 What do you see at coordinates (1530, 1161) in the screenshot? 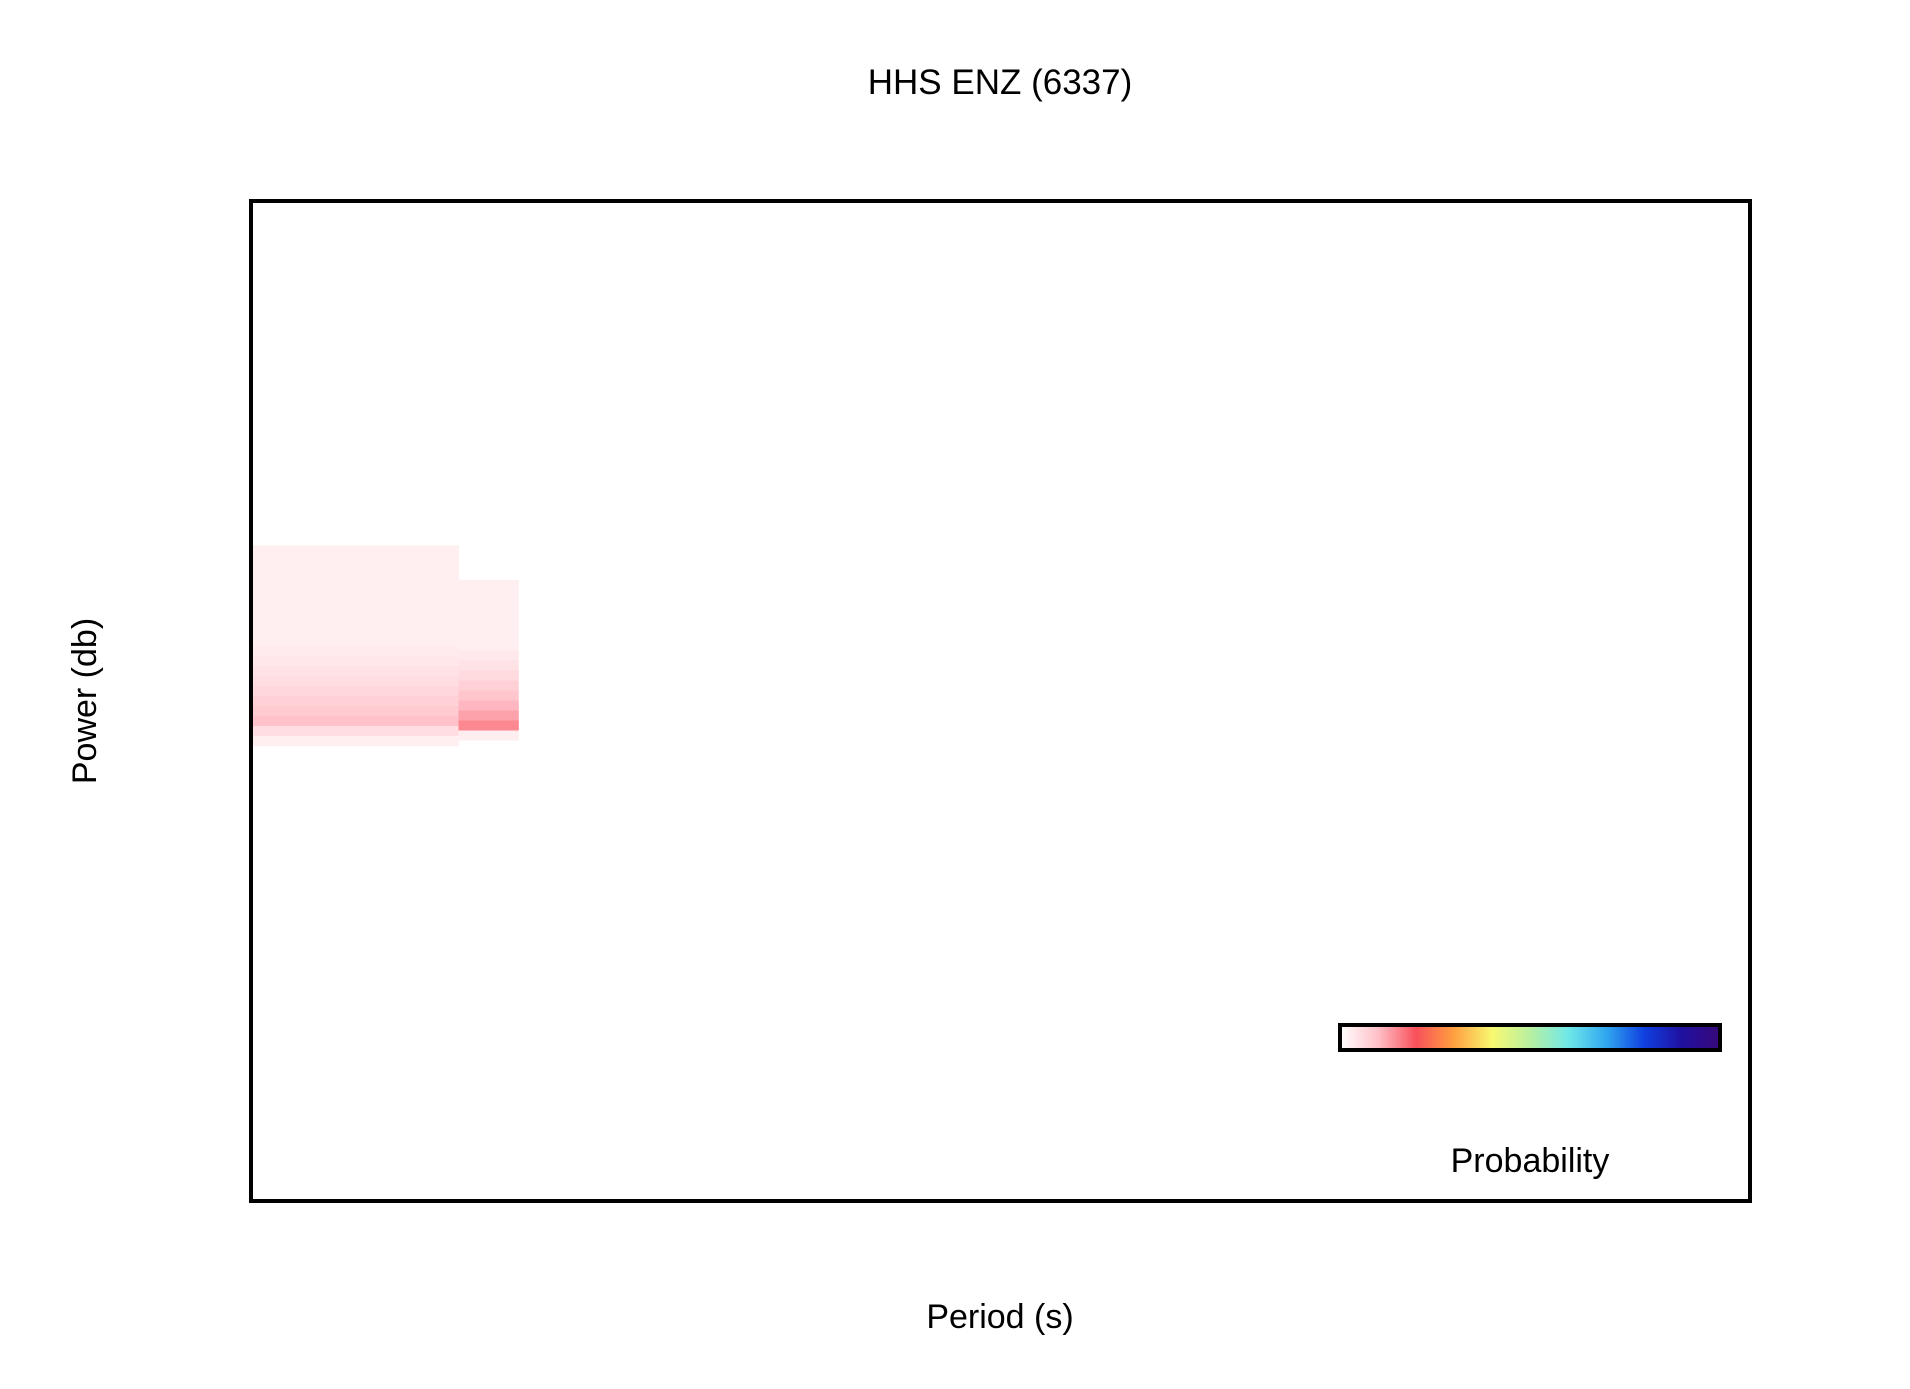
I see `colorbar-label: Probability` at bounding box center [1530, 1161].